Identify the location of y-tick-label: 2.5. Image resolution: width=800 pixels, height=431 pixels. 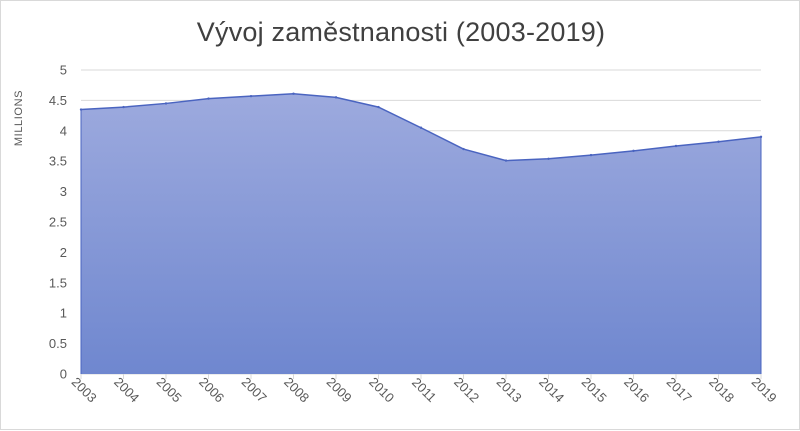
(58, 222).